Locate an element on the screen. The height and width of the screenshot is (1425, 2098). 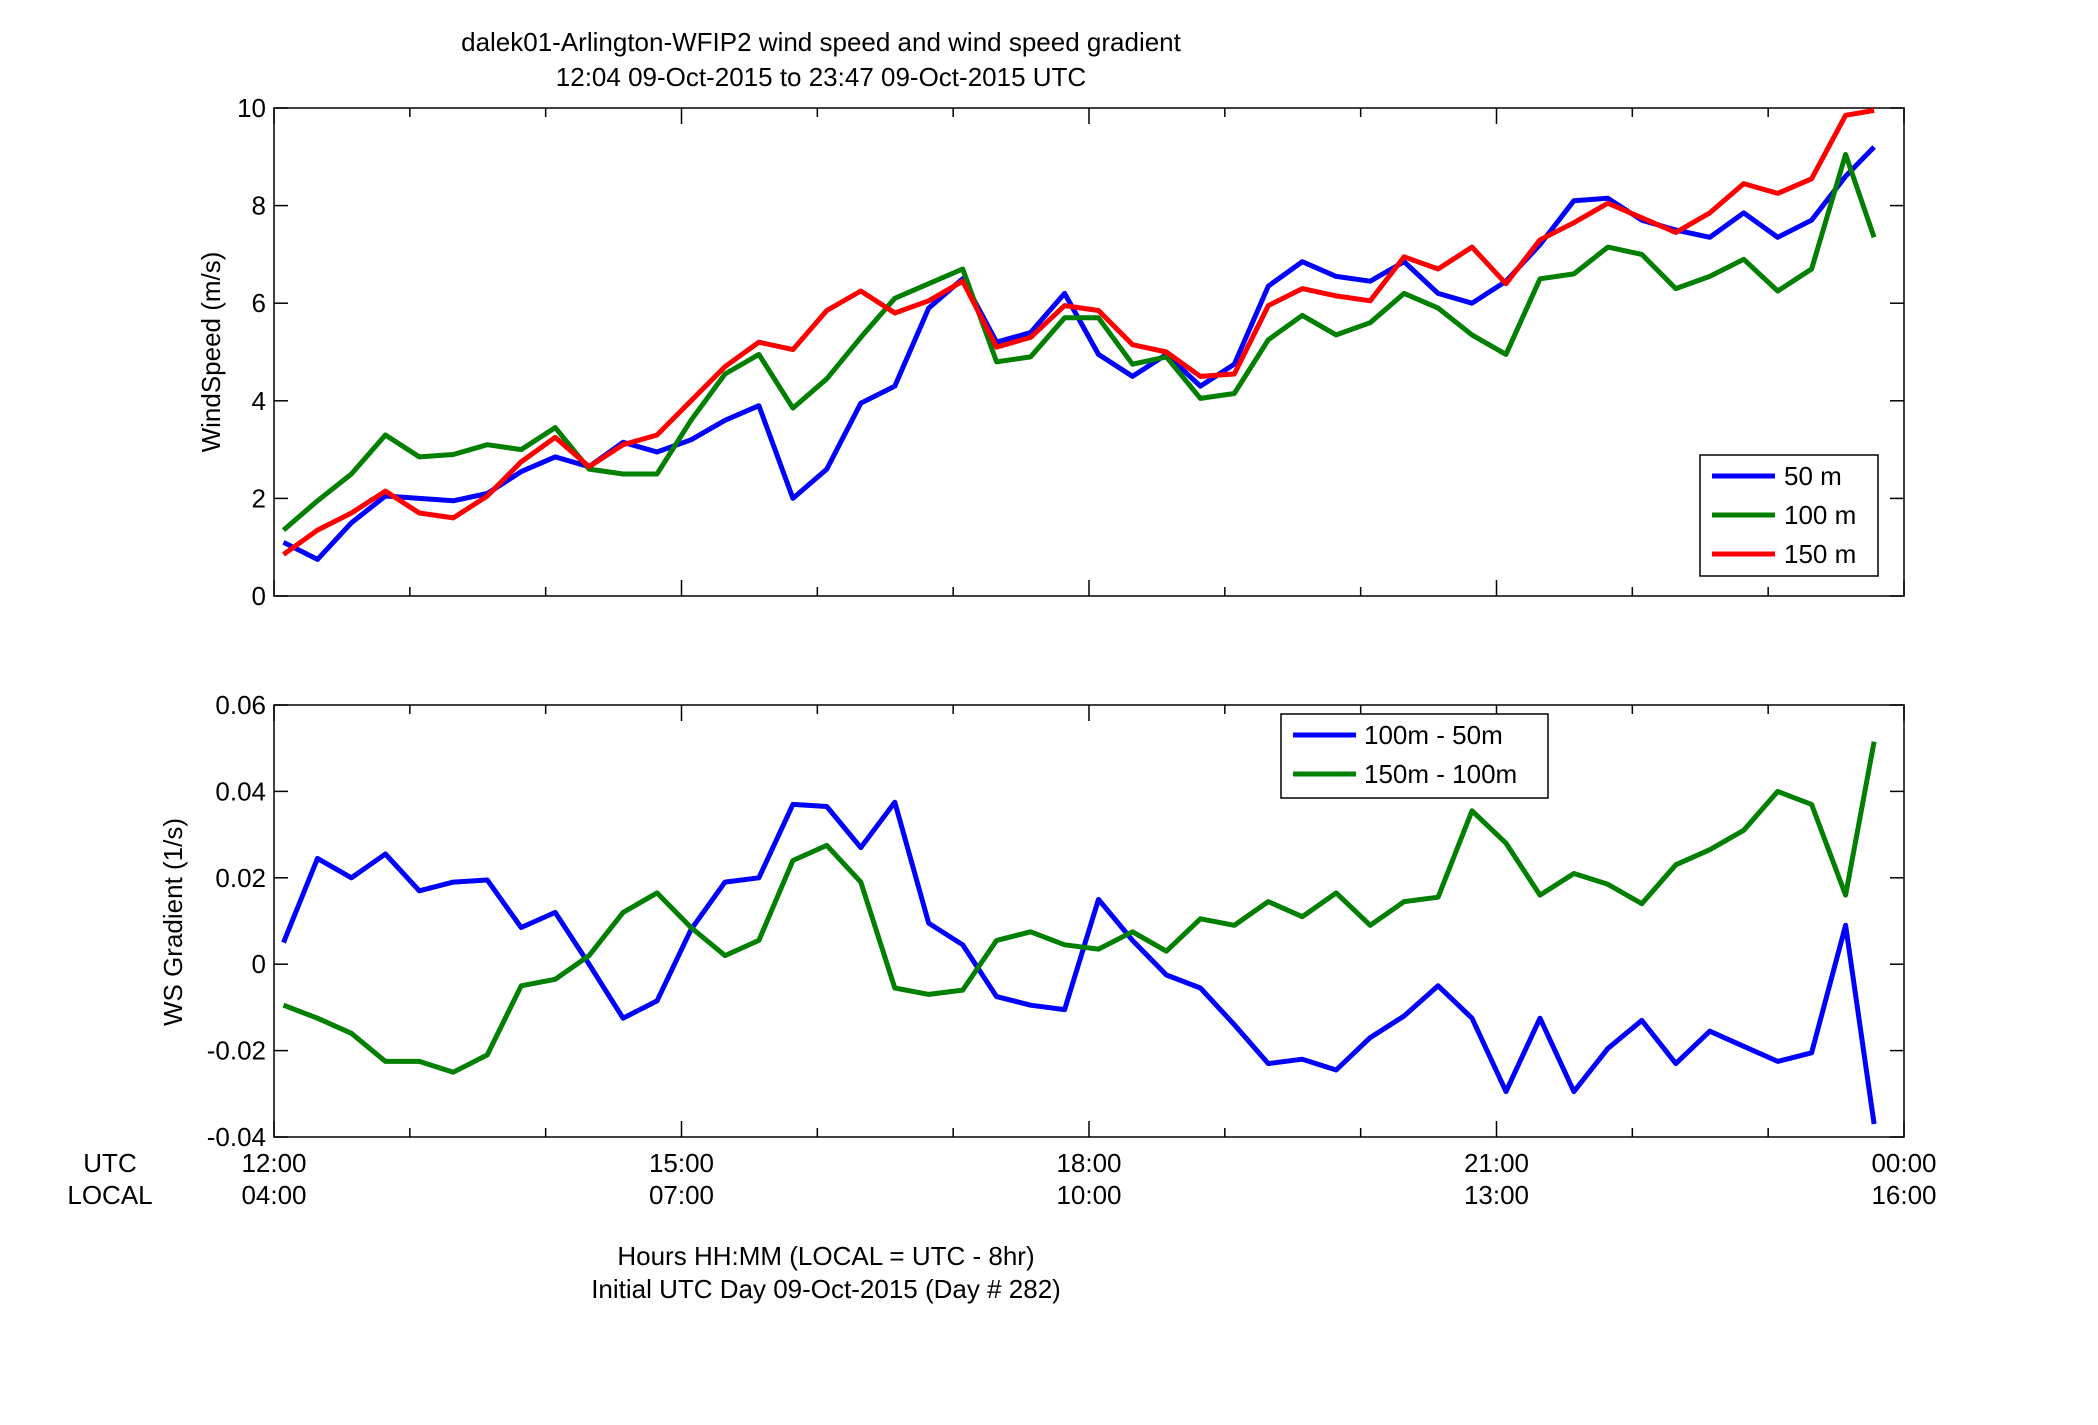
windspeed-y-tick-label: 2 is located at coordinates (259, 498).